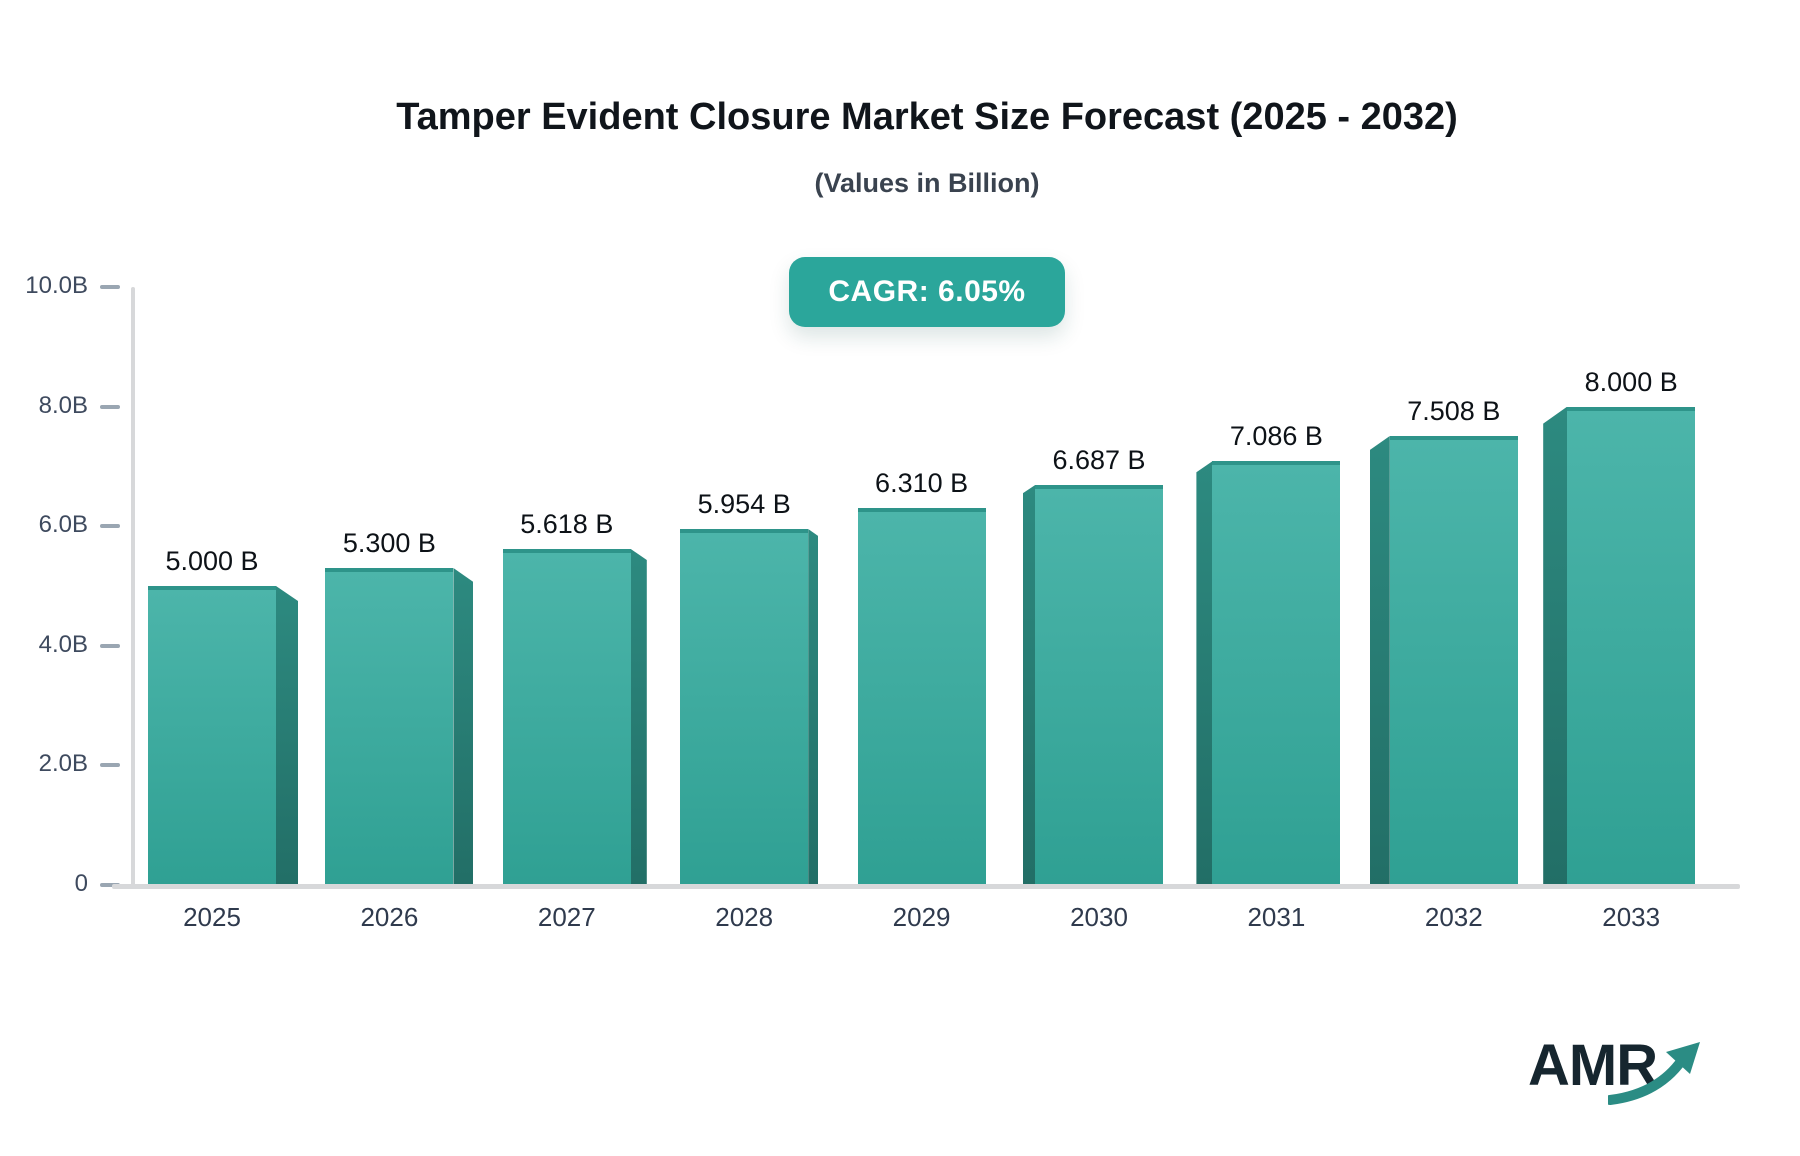 Image resolution: width=1800 pixels, height=1156 pixels. What do you see at coordinates (744, 707) in the screenshot?
I see `bar-2028` at bounding box center [744, 707].